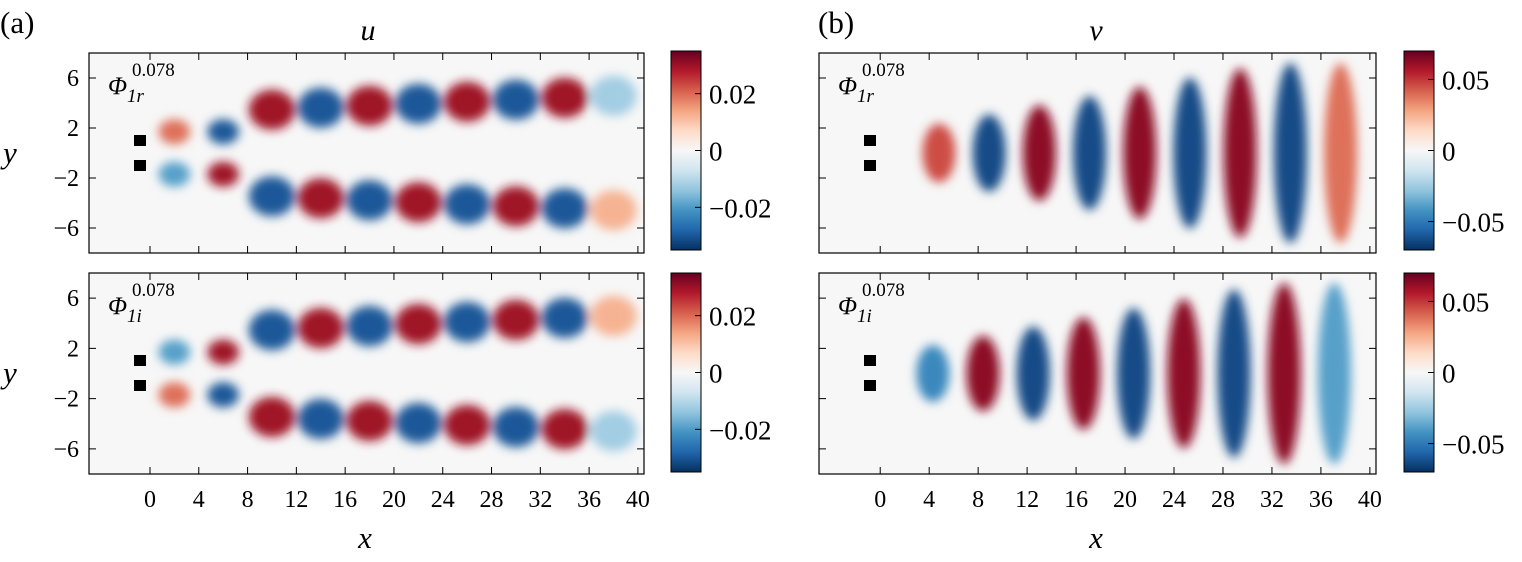  I want to click on y-tick-label: 6, so click(73, 79).